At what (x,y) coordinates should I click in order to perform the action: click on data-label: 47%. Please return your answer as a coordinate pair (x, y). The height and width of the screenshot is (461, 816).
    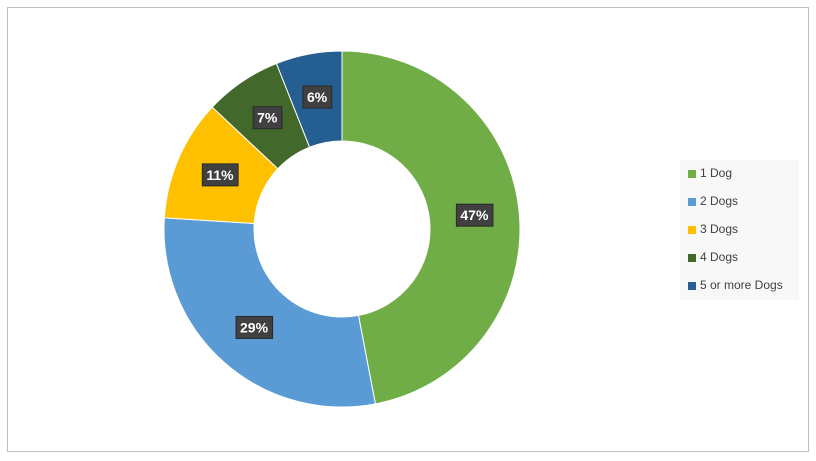
    Looking at the image, I should click on (474, 215).